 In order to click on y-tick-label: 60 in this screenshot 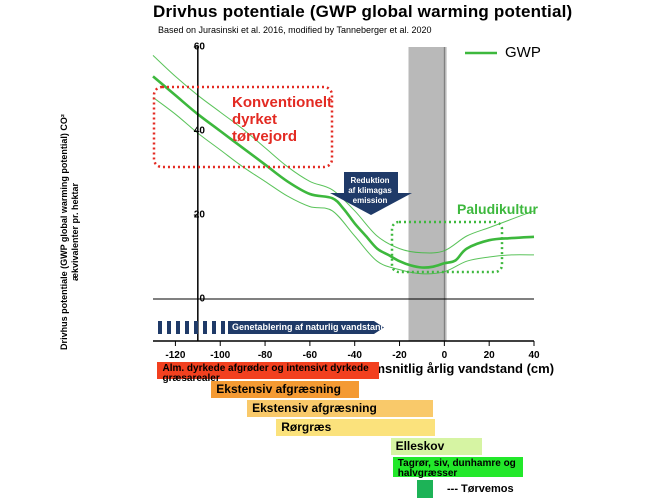, I will do `click(199, 47)`.